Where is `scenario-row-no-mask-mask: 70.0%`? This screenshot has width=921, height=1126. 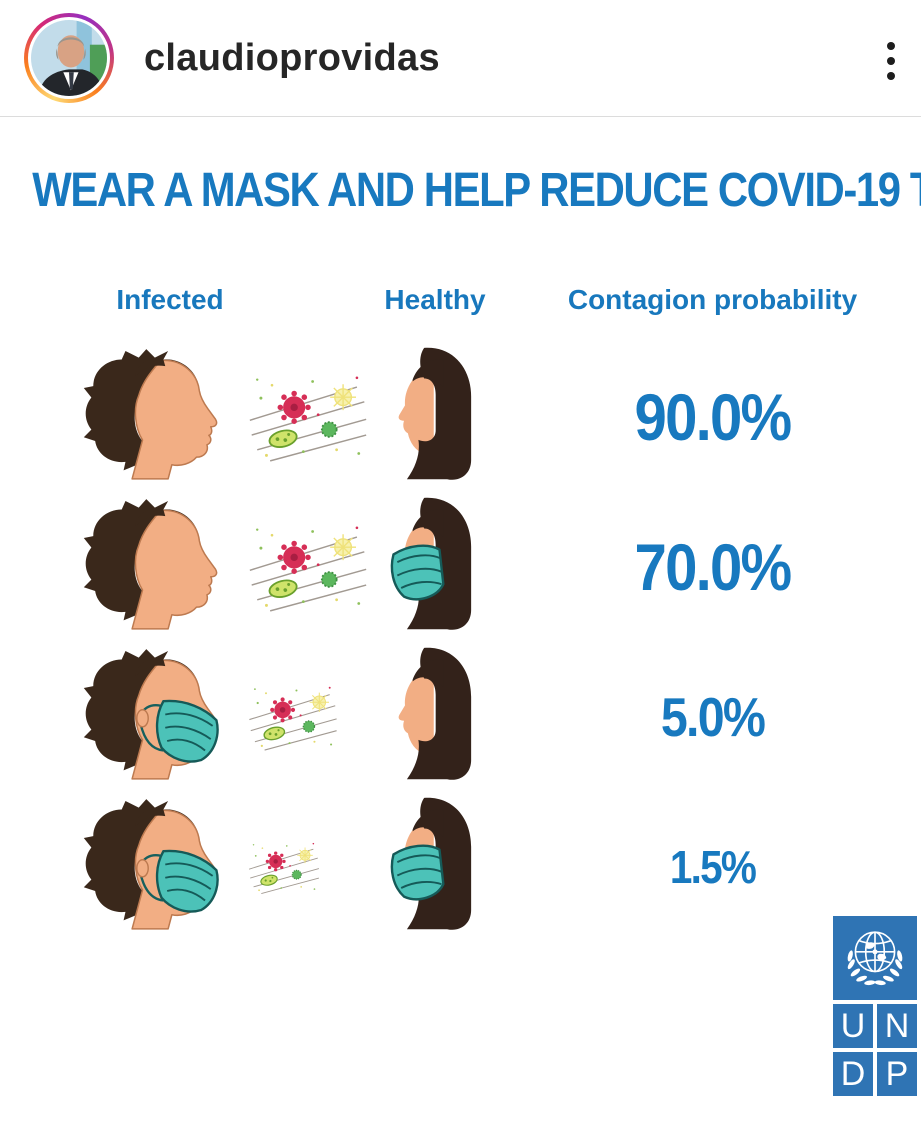 scenario-row-no-mask-mask: 70.0% is located at coordinates (460, 567).